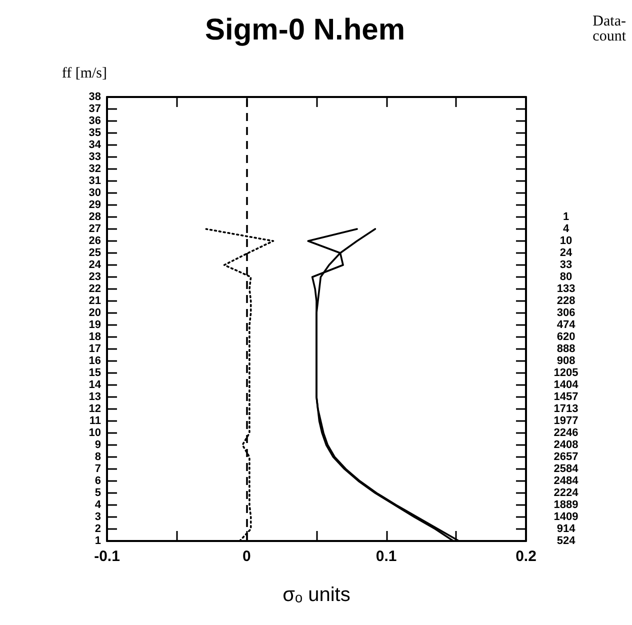  What do you see at coordinates (94, 133) in the screenshot?
I see `y-tick-label: 35` at bounding box center [94, 133].